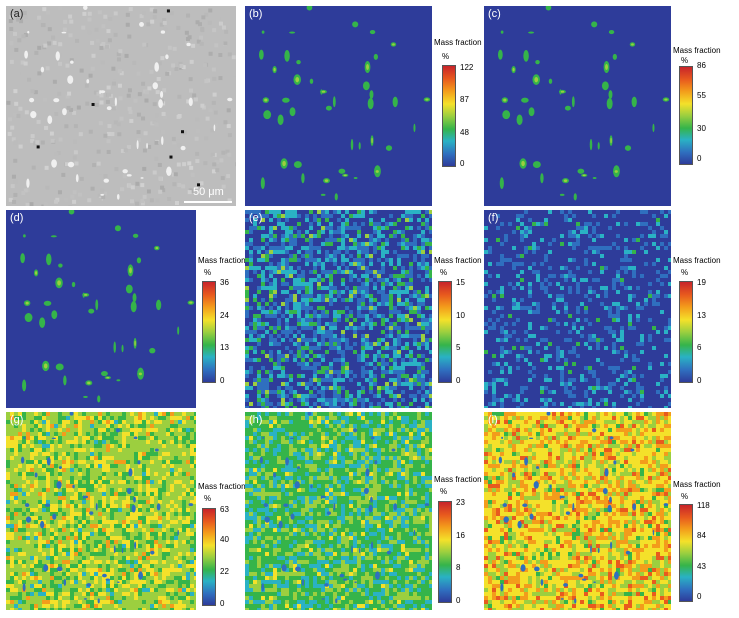 The width and height of the screenshot is (739, 618). I want to click on colorbar-tick: 5, so click(458, 347).